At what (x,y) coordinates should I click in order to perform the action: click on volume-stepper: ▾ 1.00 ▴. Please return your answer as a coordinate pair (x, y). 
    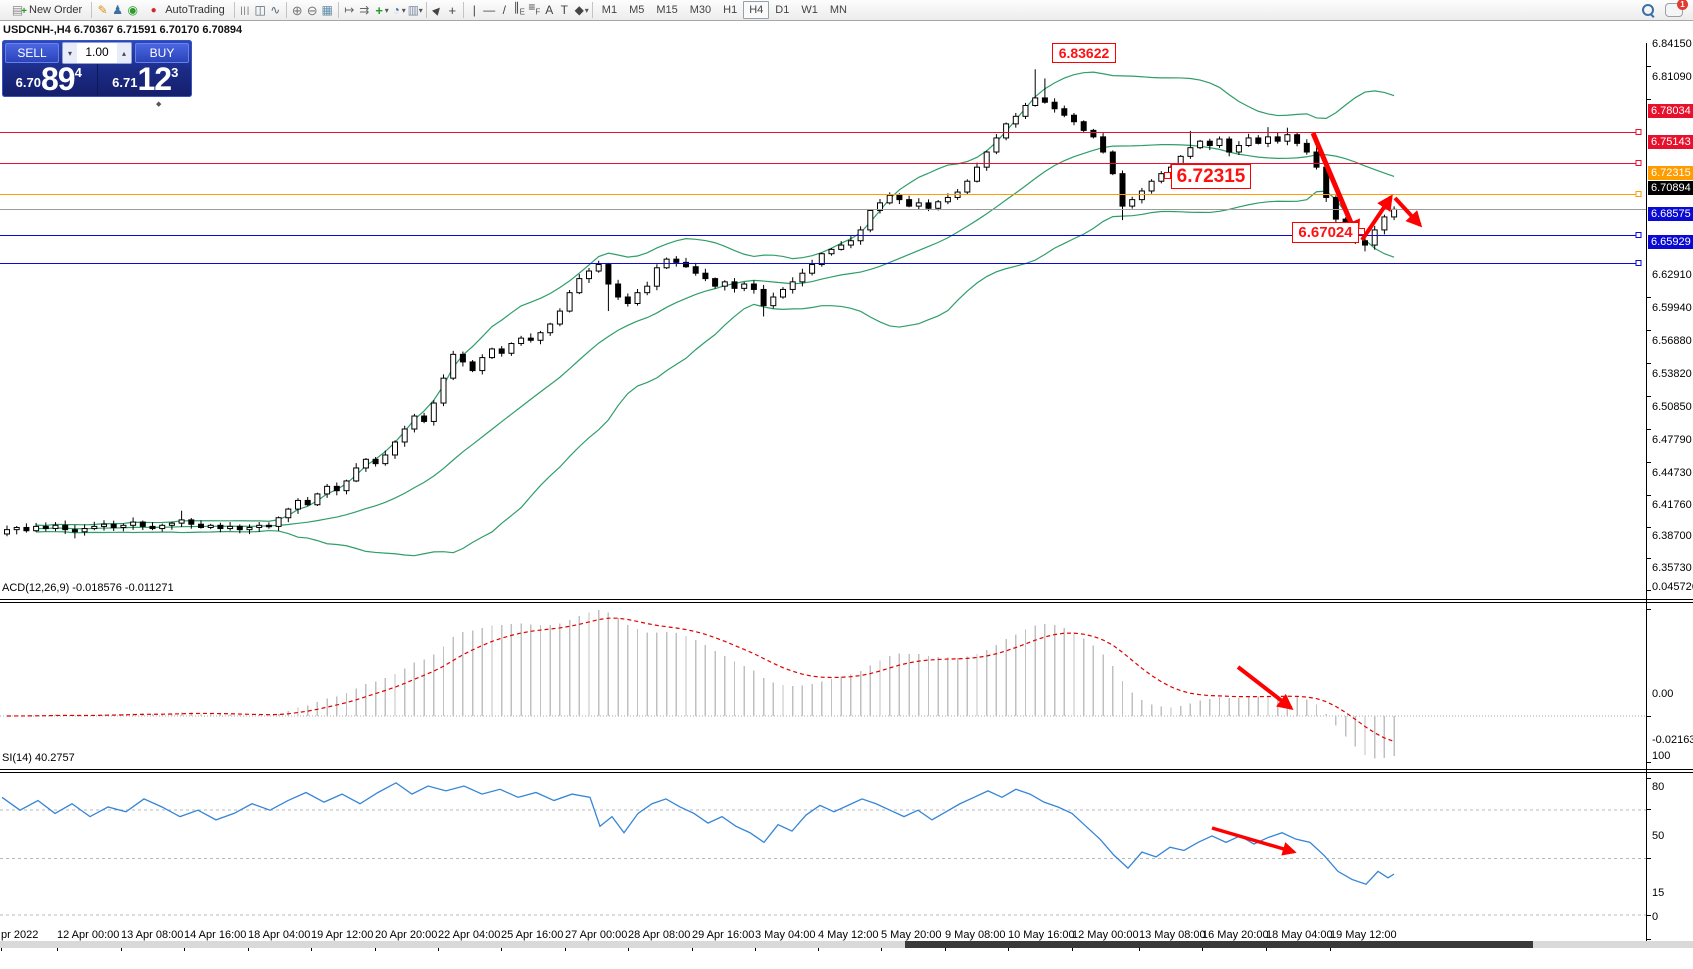
    Looking at the image, I should click on (97, 53).